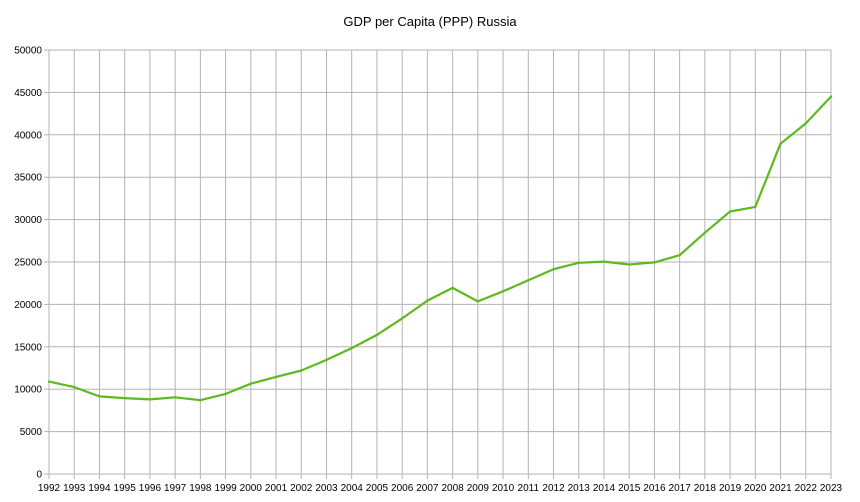 This screenshot has width=860, height=502. What do you see at coordinates (352, 488) in the screenshot?
I see `x-tick-label: 2004` at bounding box center [352, 488].